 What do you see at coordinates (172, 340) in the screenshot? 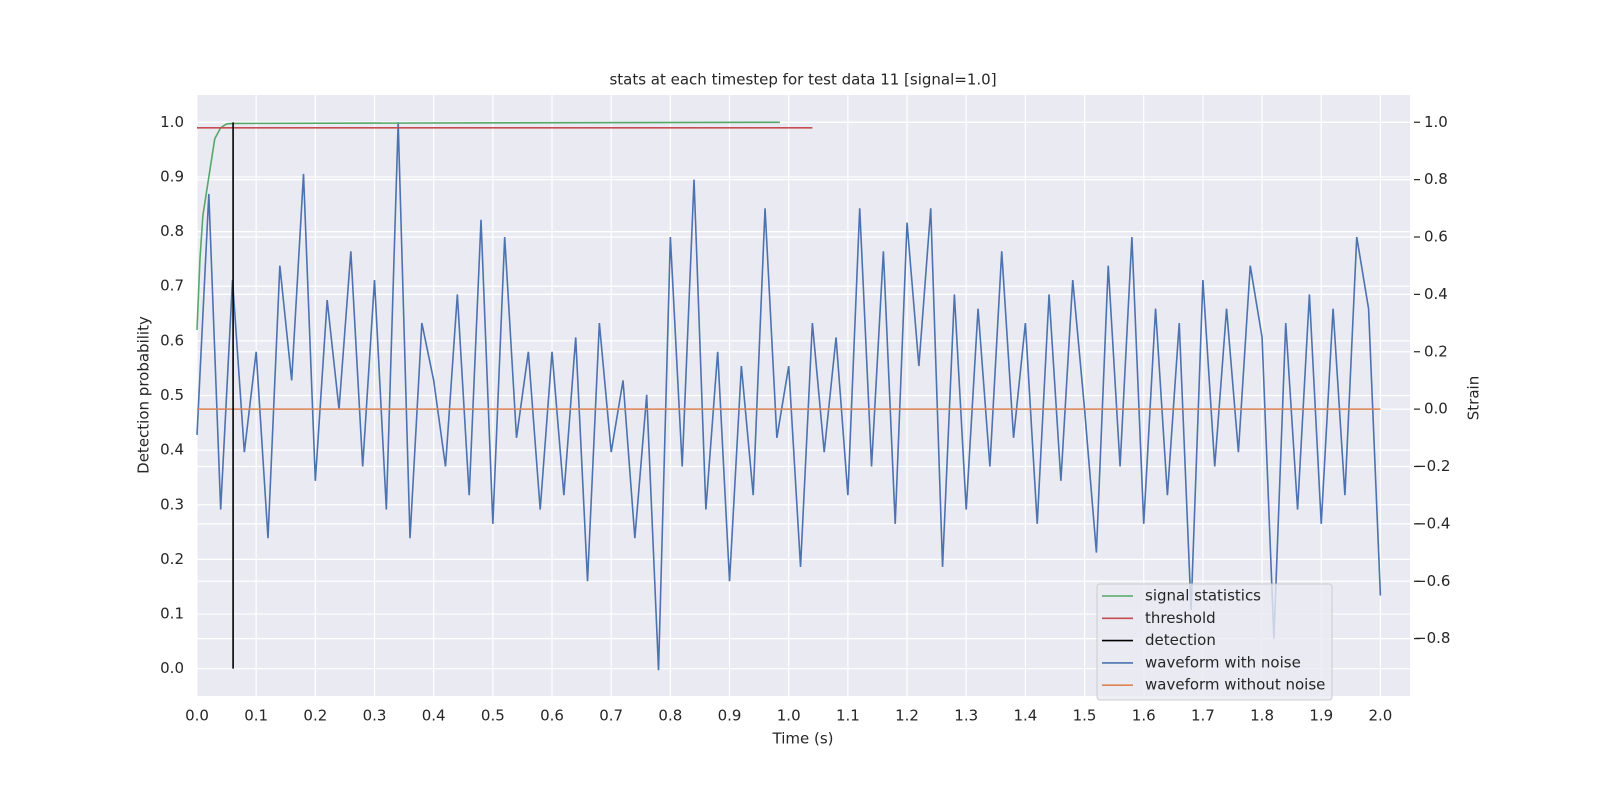
I see `y-tick-label: 0.6` at bounding box center [172, 340].